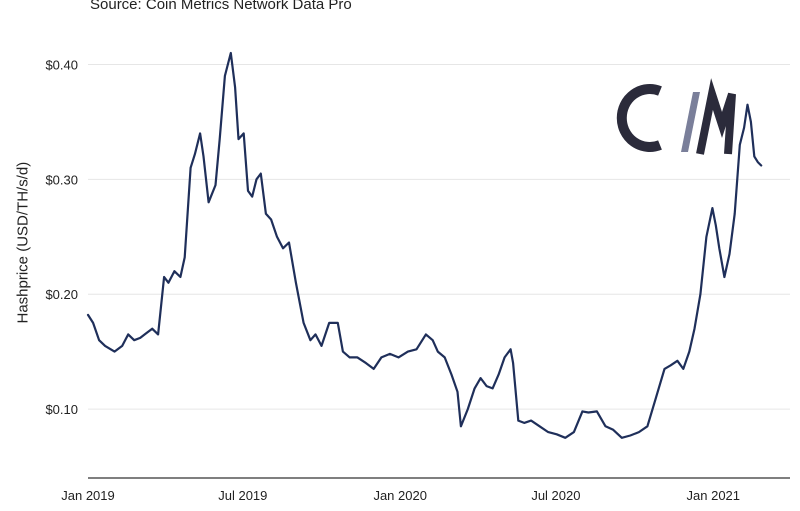  What do you see at coordinates (716, 116) in the screenshot?
I see `logo-m-shape` at bounding box center [716, 116].